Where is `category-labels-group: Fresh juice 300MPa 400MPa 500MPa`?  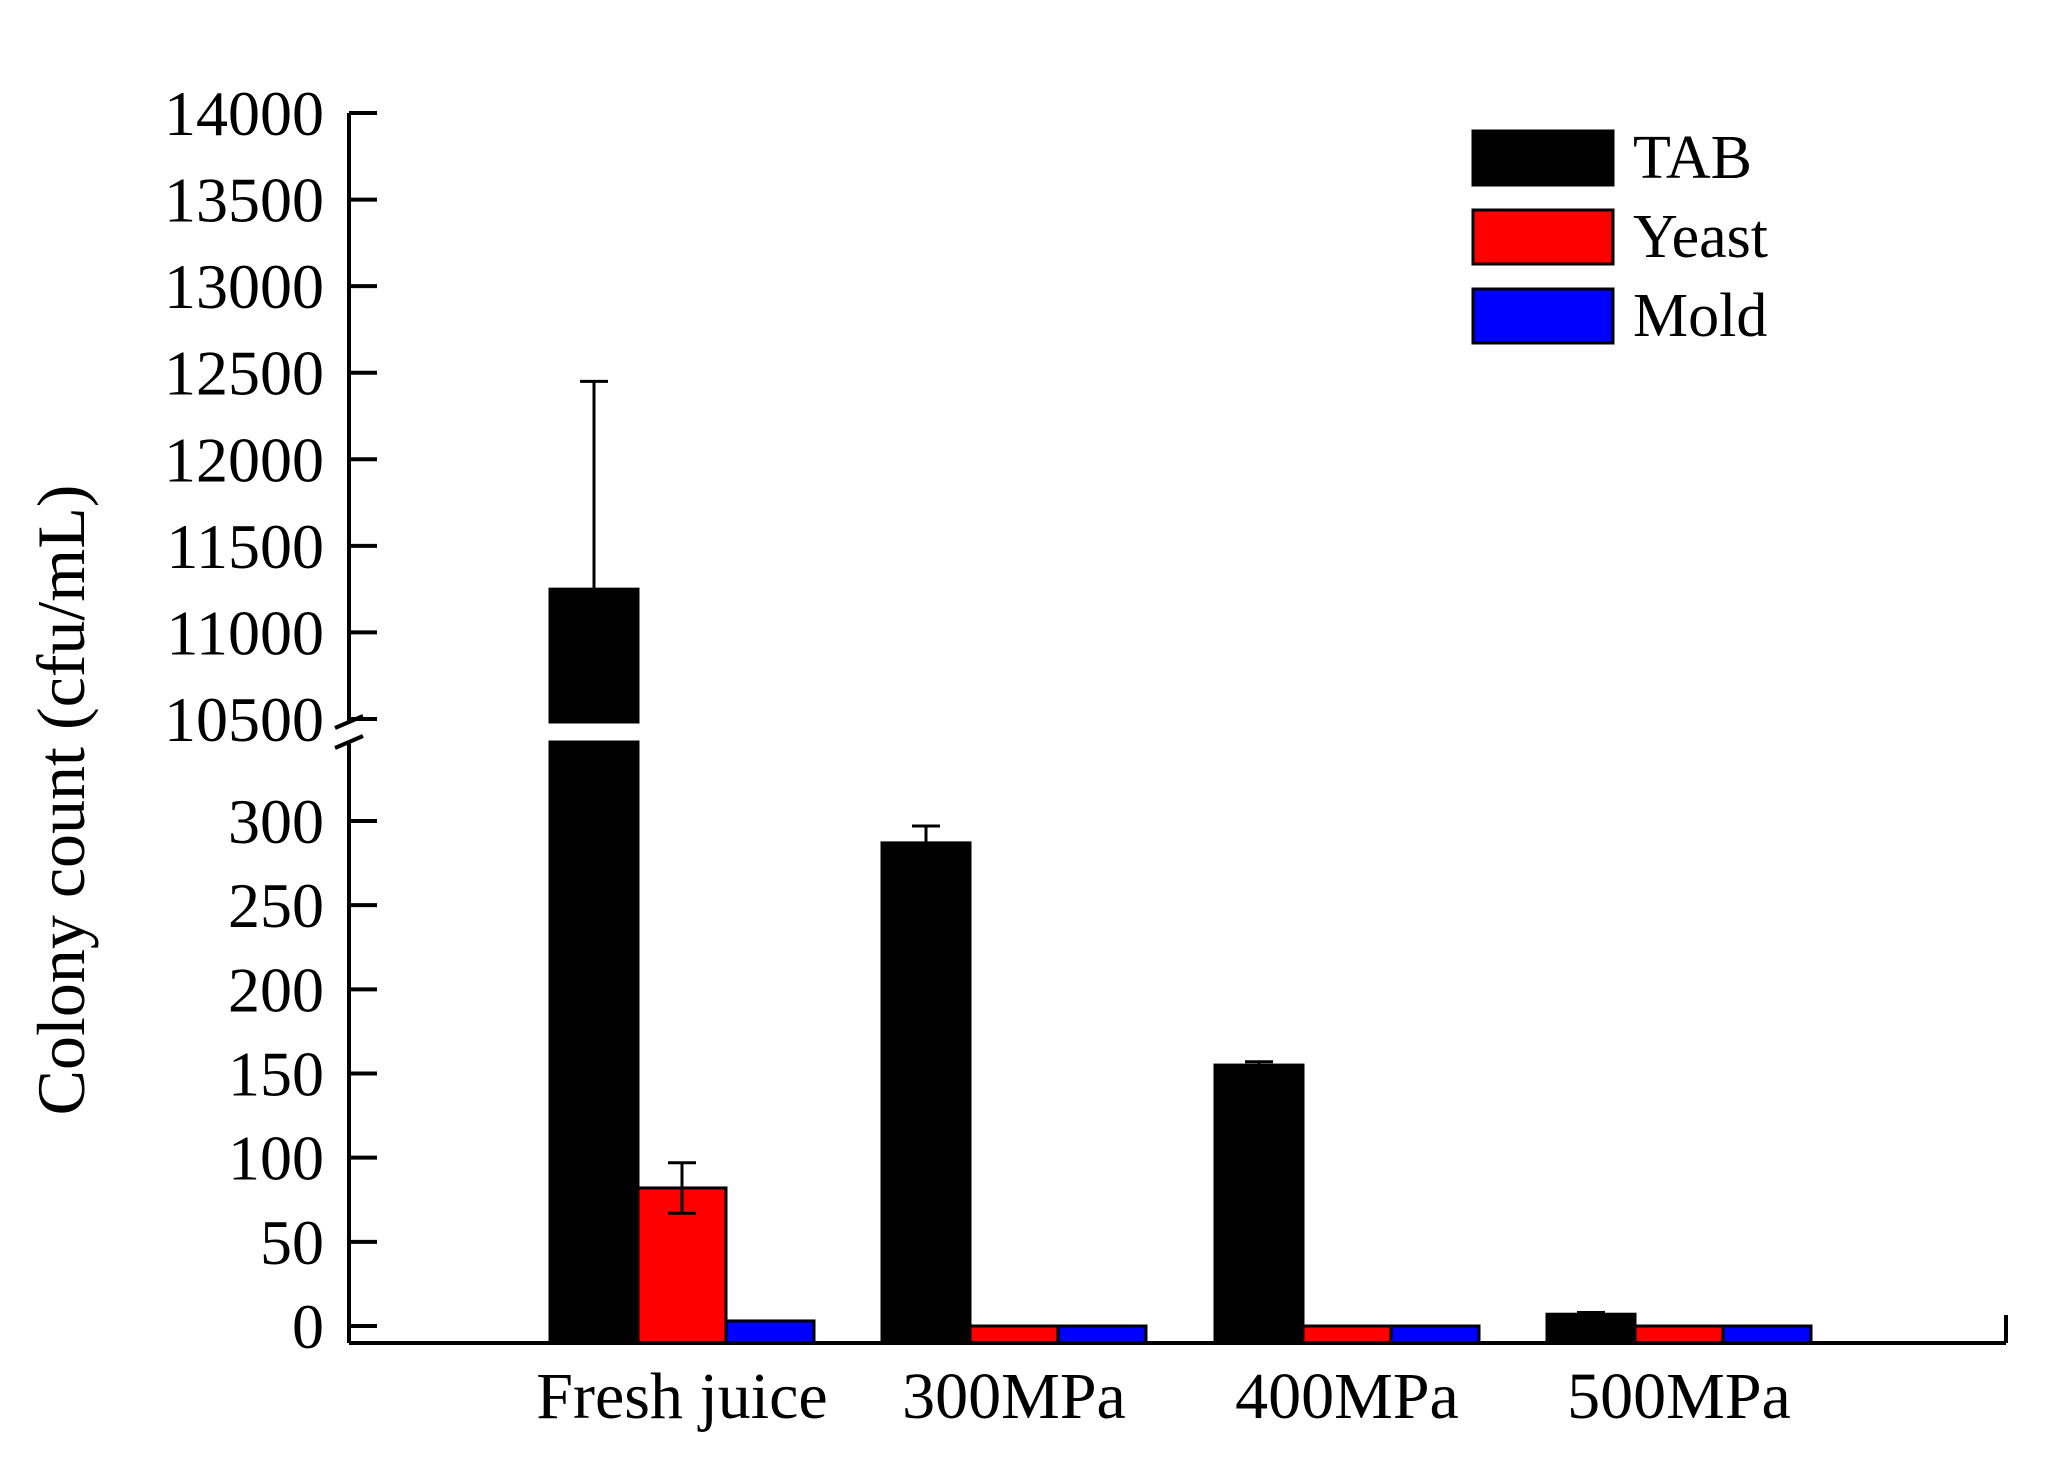 category-labels-group: Fresh juice 300MPa 400MPa 500MPa is located at coordinates (1163, 1396).